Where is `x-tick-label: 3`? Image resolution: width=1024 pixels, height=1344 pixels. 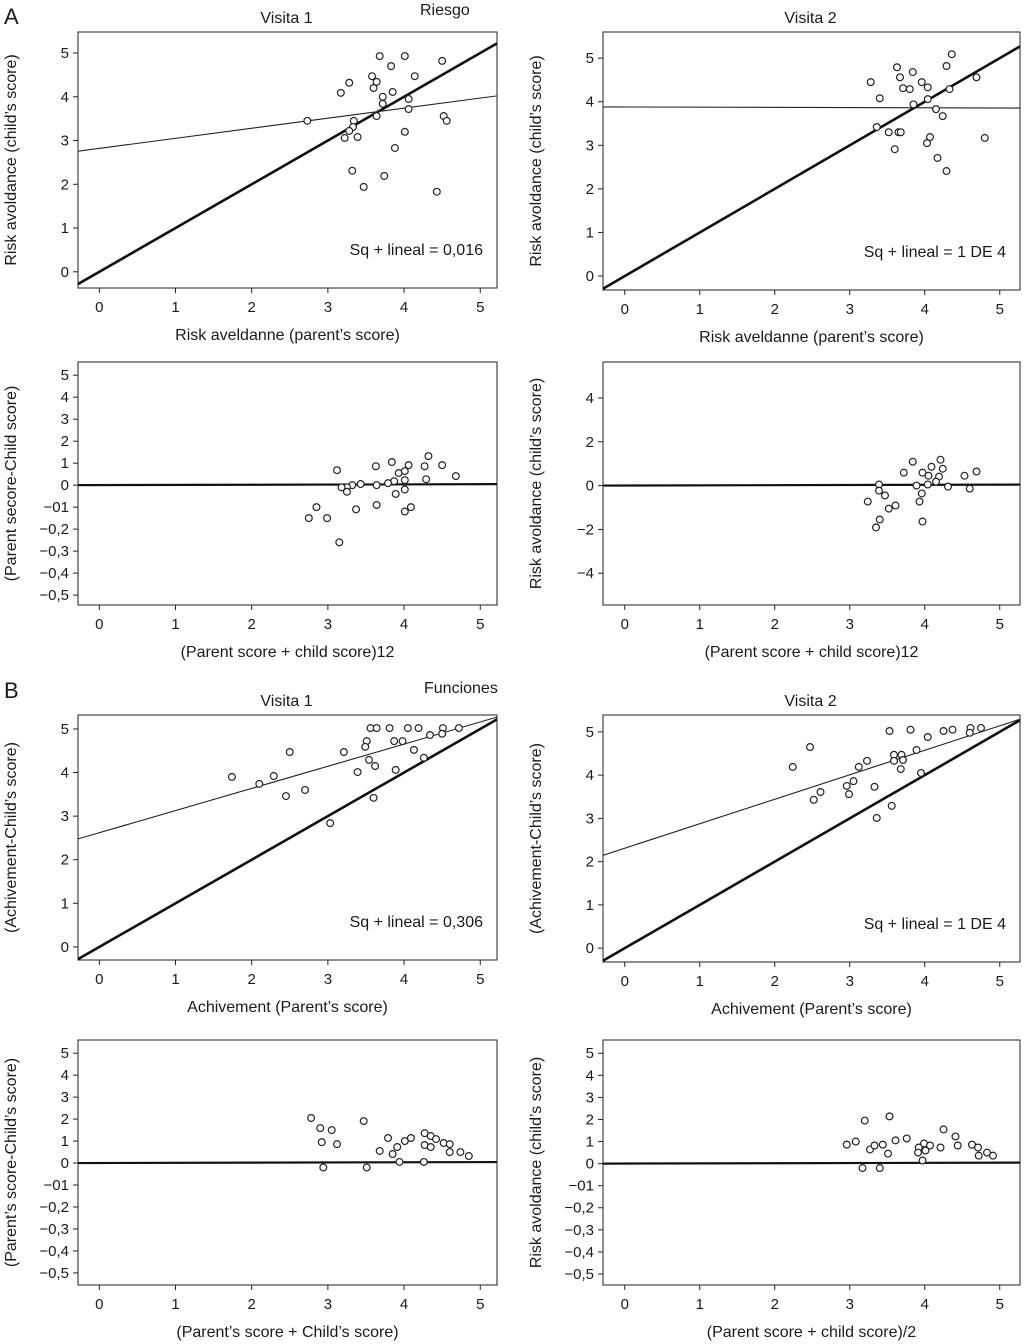 x-tick-label: 3 is located at coordinates (850, 981).